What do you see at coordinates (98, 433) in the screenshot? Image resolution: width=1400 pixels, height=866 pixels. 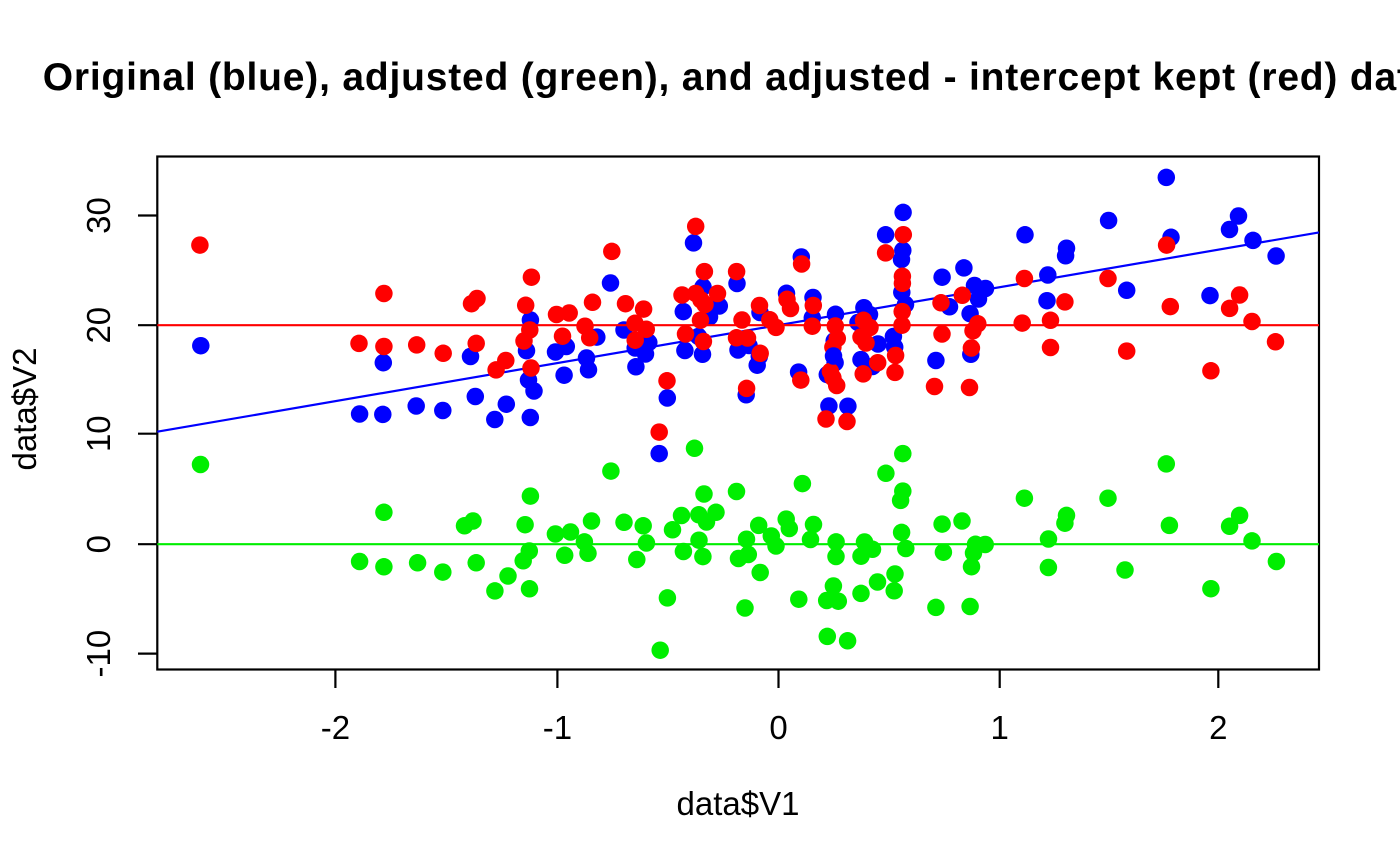 I see `svg-text: 10` at bounding box center [98, 433].